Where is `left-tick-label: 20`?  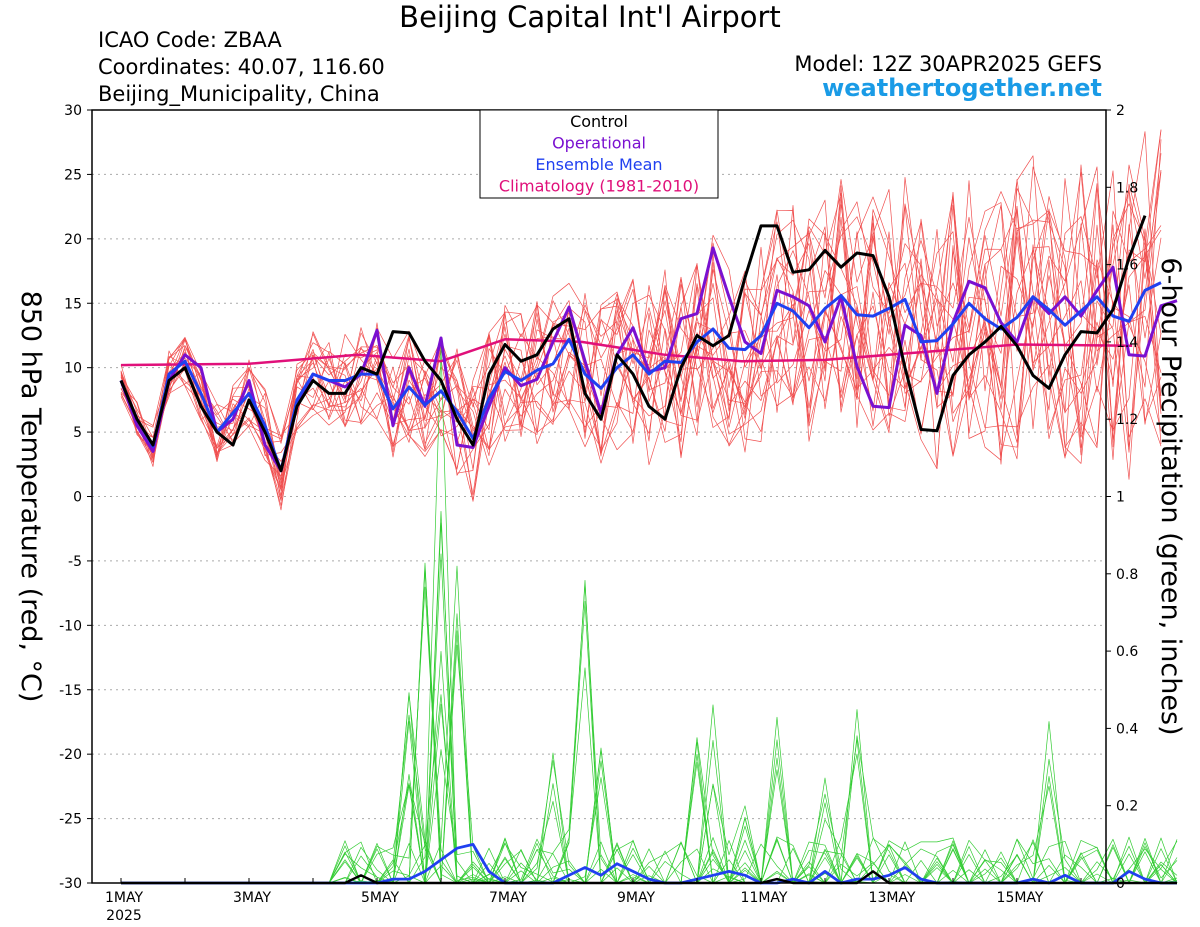 left-tick-label: 20 is located at coordinates (73, 240).